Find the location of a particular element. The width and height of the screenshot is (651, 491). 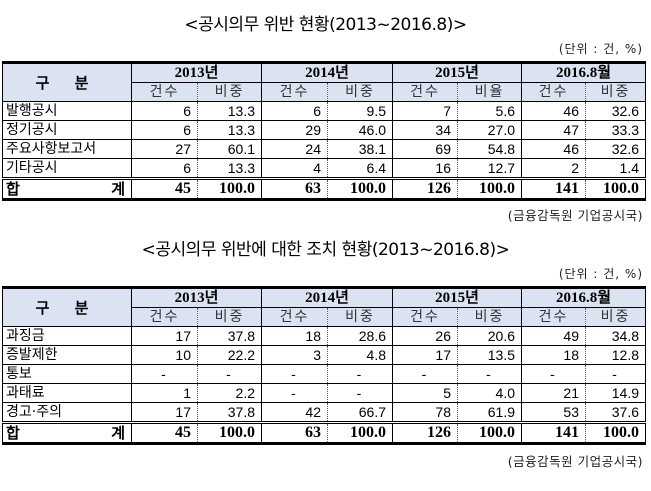

cell-value: 18 is located at coordinates (294, 336).